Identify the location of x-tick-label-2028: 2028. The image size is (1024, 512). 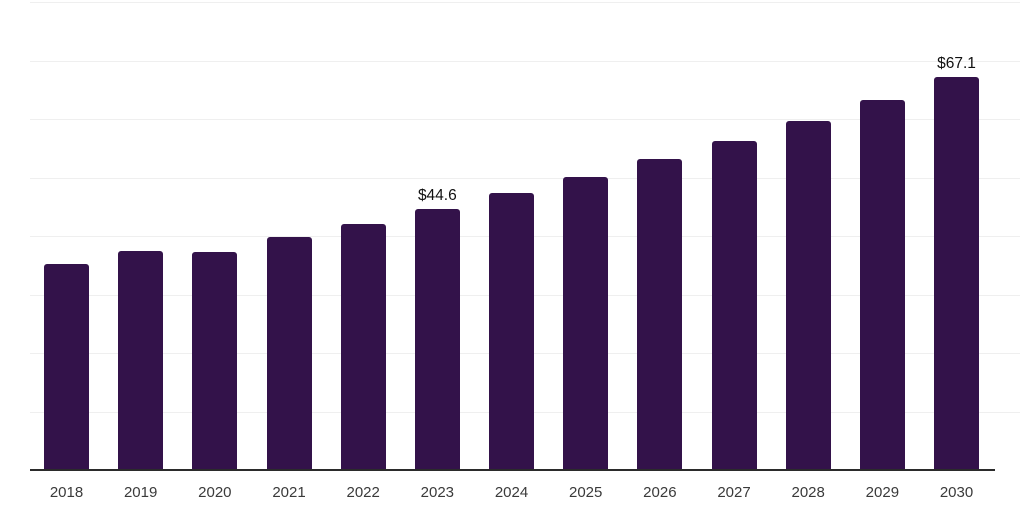
(808, 492).